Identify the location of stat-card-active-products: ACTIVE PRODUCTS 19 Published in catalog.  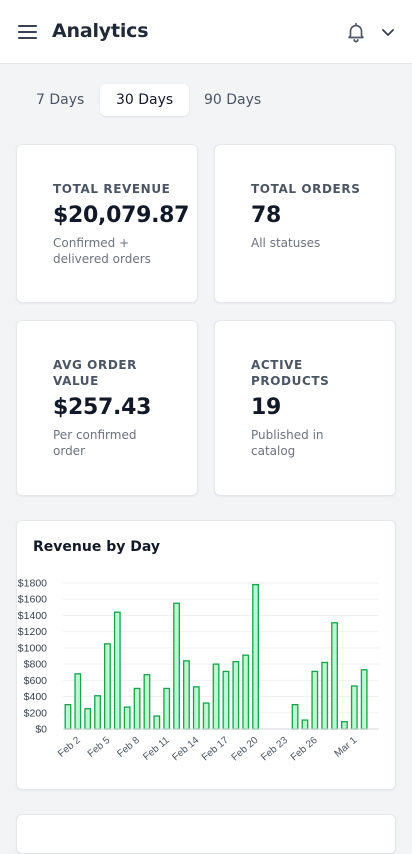
(305, 408).